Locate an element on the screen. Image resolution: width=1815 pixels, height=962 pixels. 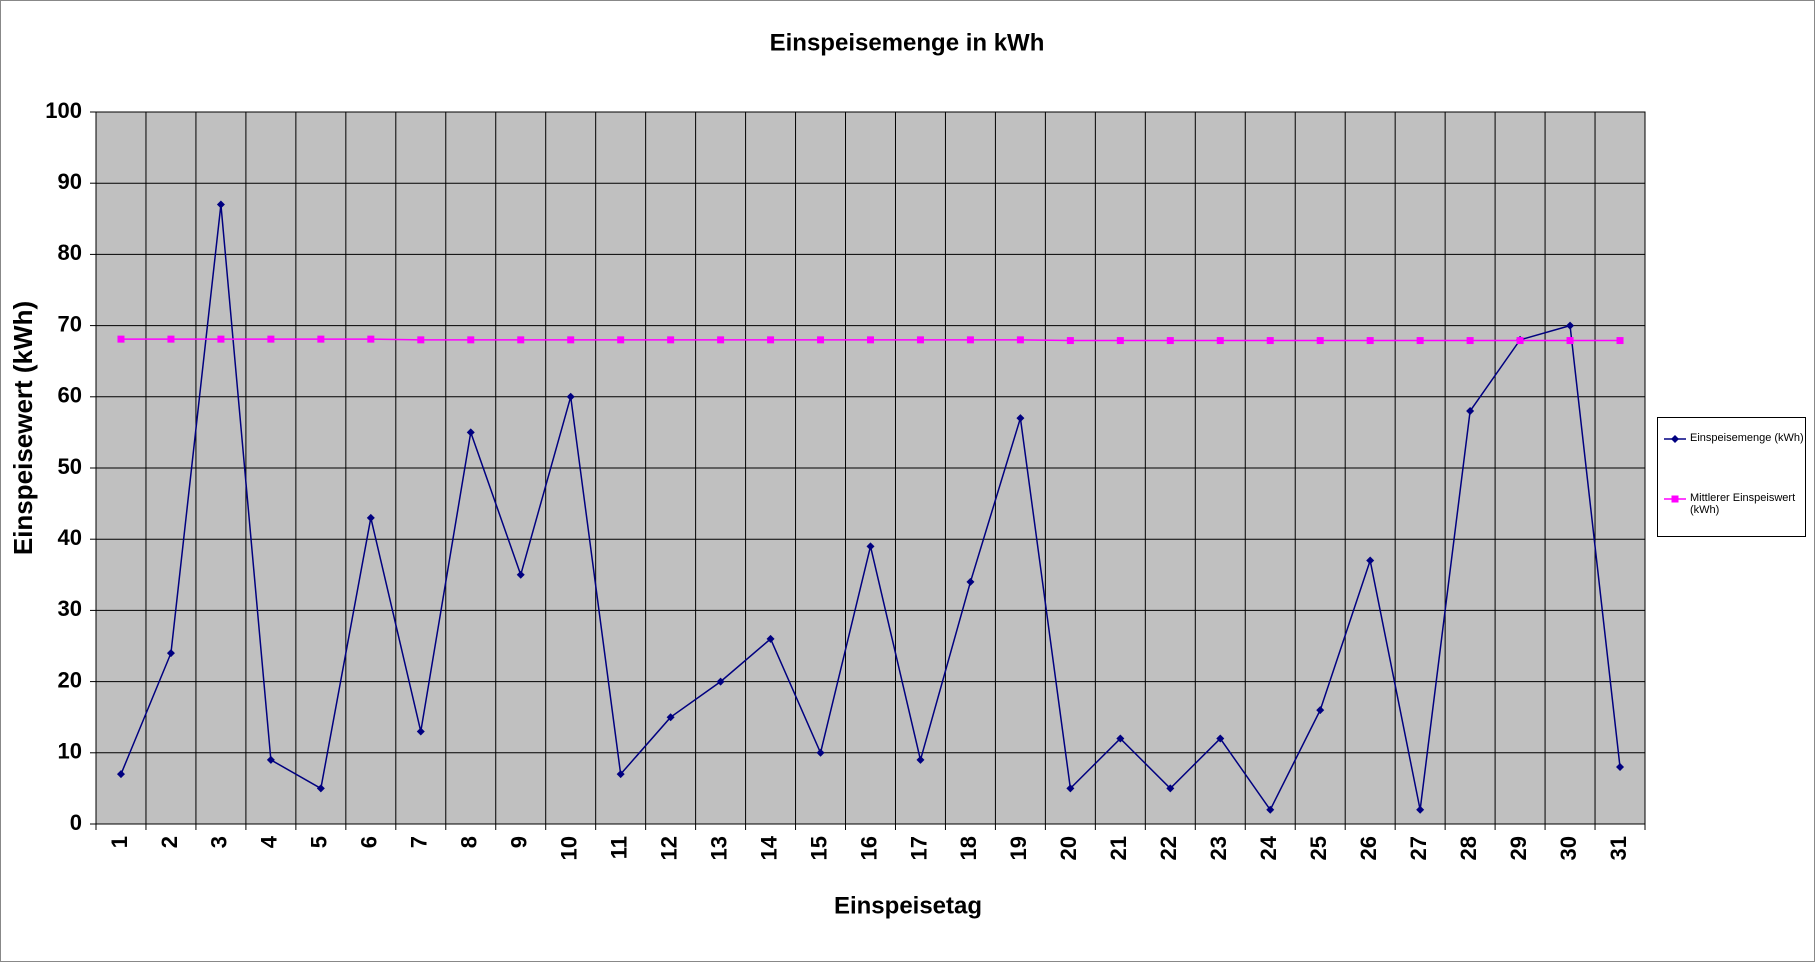
x-tick-label: 19 is located at coordinates (1018, 848).